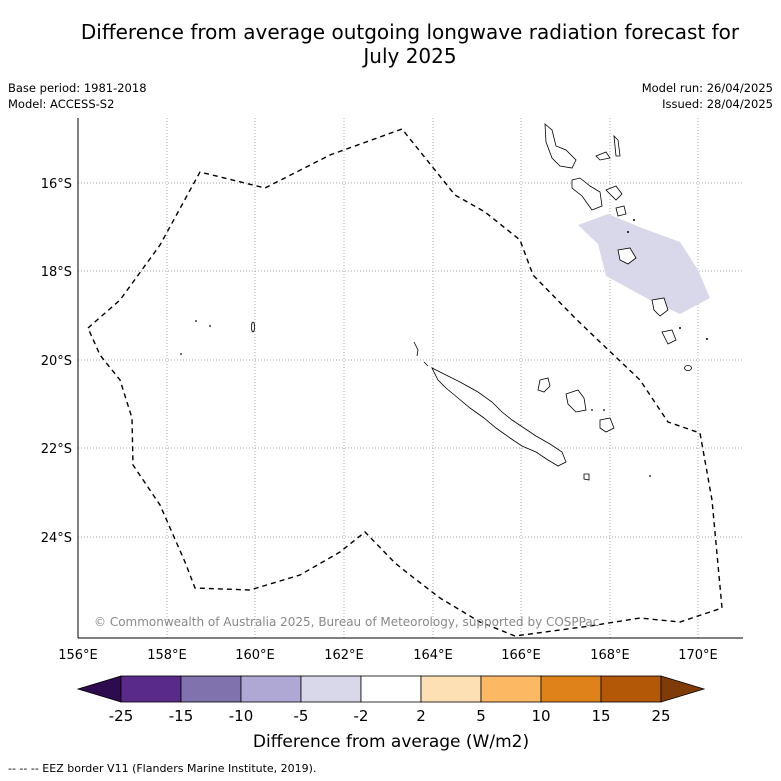 The height and width of the screenshot is (781, 781). Describe the element at coordinates (99, 689) in the screenshot. I see `colorbar-extend-low` at that location.